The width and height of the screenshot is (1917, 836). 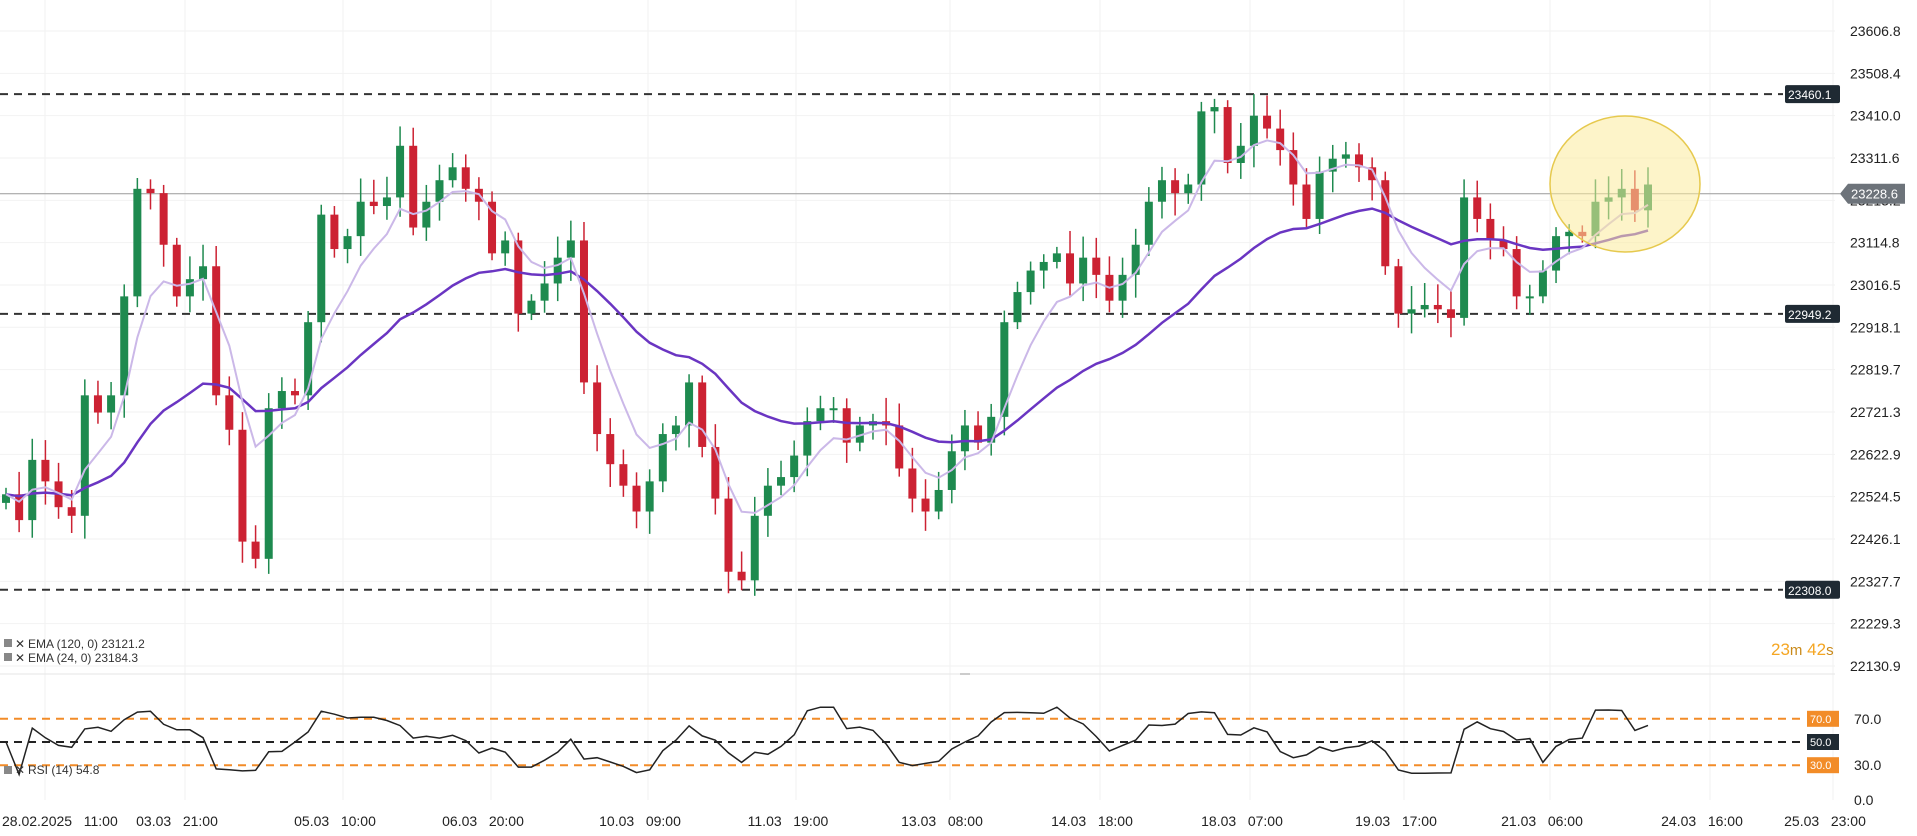 What do you see at coordinates (1780, 649) in the screenshot?
I see `countdown-minutes: 23` at bounding box center [1780, 649].